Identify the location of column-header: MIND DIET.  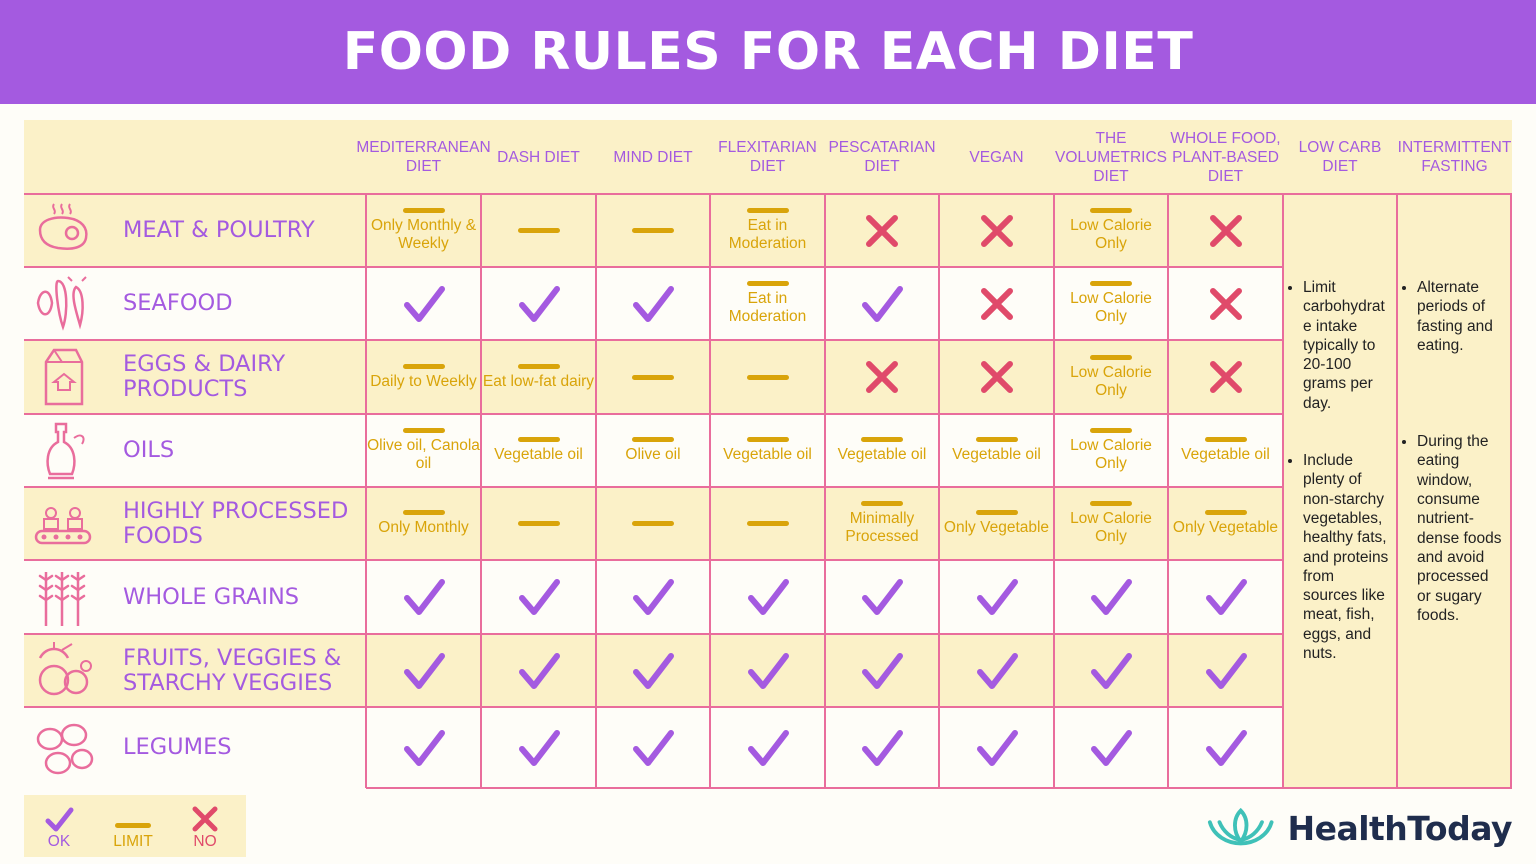
(653, 157).